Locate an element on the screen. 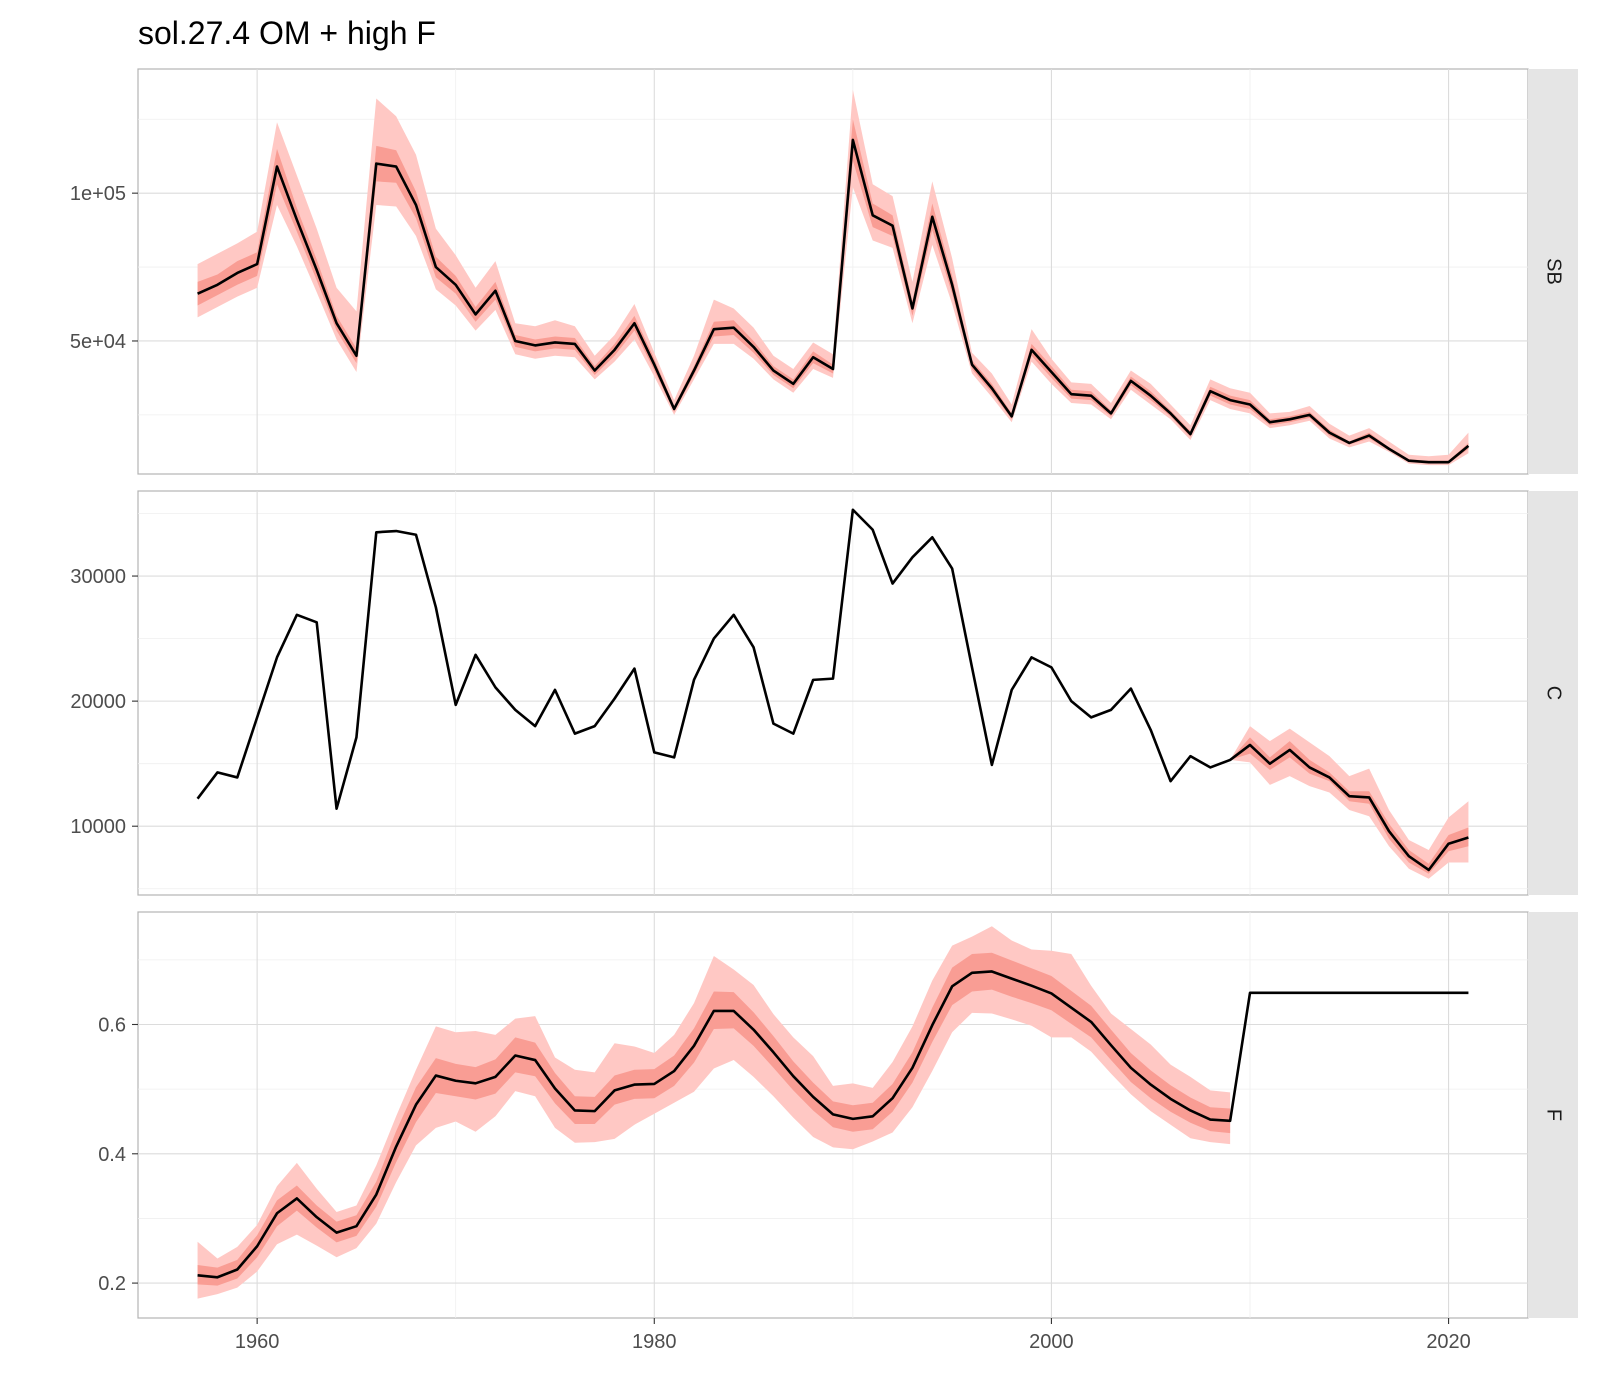 This screenshot has height=1400, width=1600. y-tick-label: 0.4 is located at coordinates (112, 1155).